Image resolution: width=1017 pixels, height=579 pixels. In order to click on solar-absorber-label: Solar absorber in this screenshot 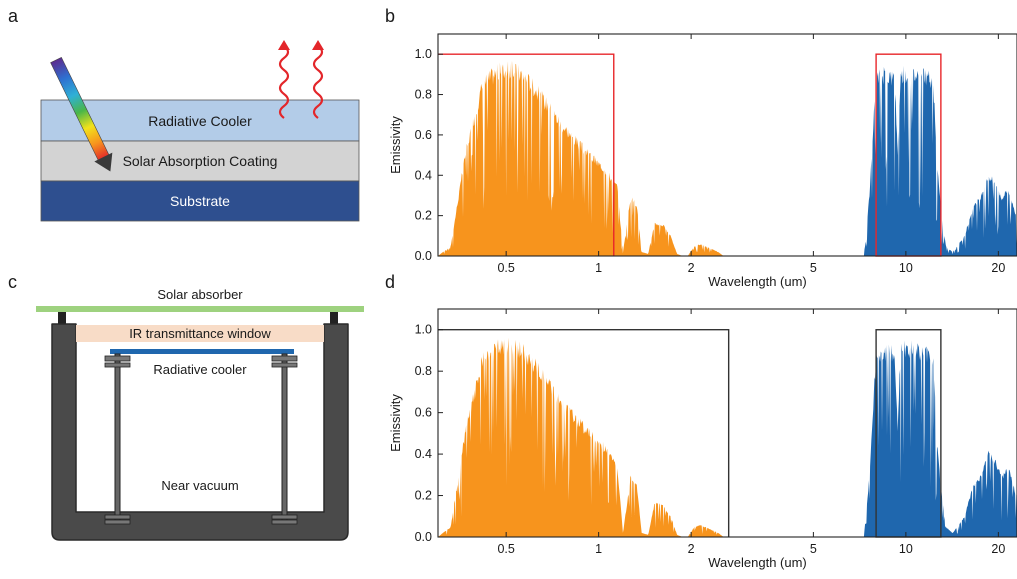, I will do `click(200, 294)`.